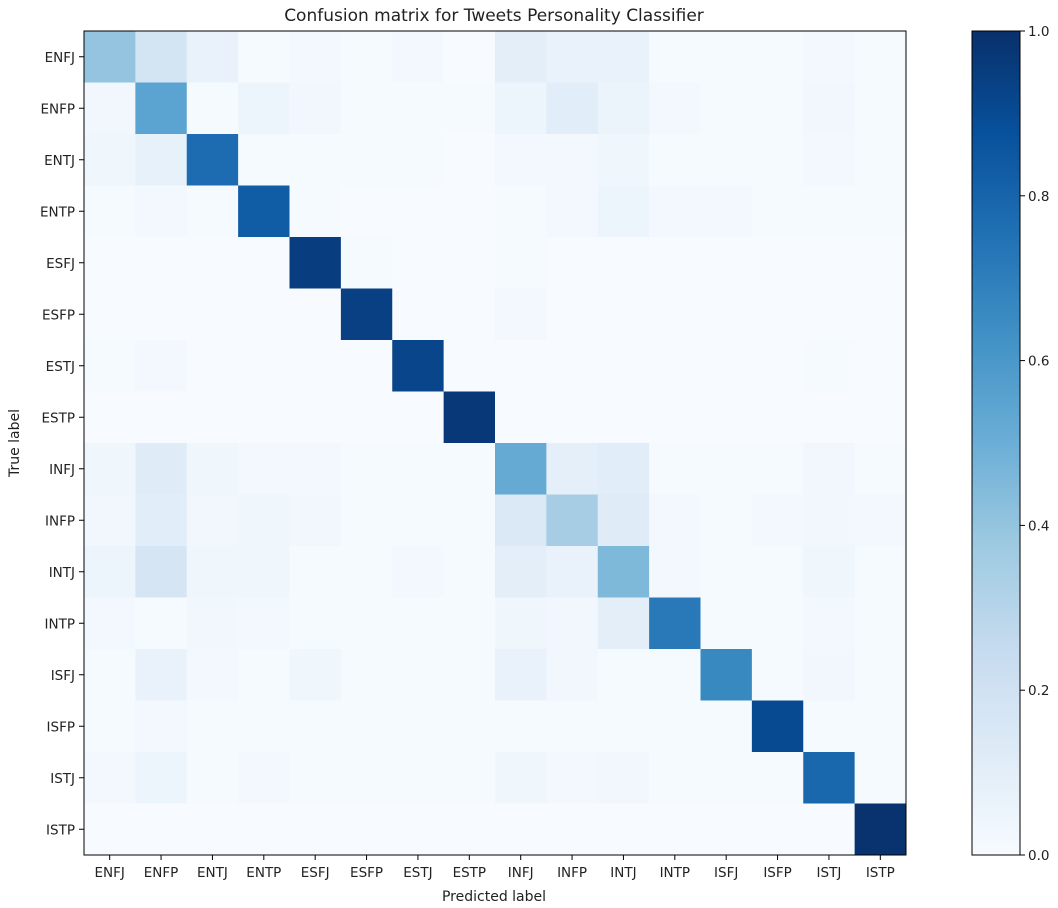  I want to click on colorbar-tick-label: 0.4, so click(1038, 526).